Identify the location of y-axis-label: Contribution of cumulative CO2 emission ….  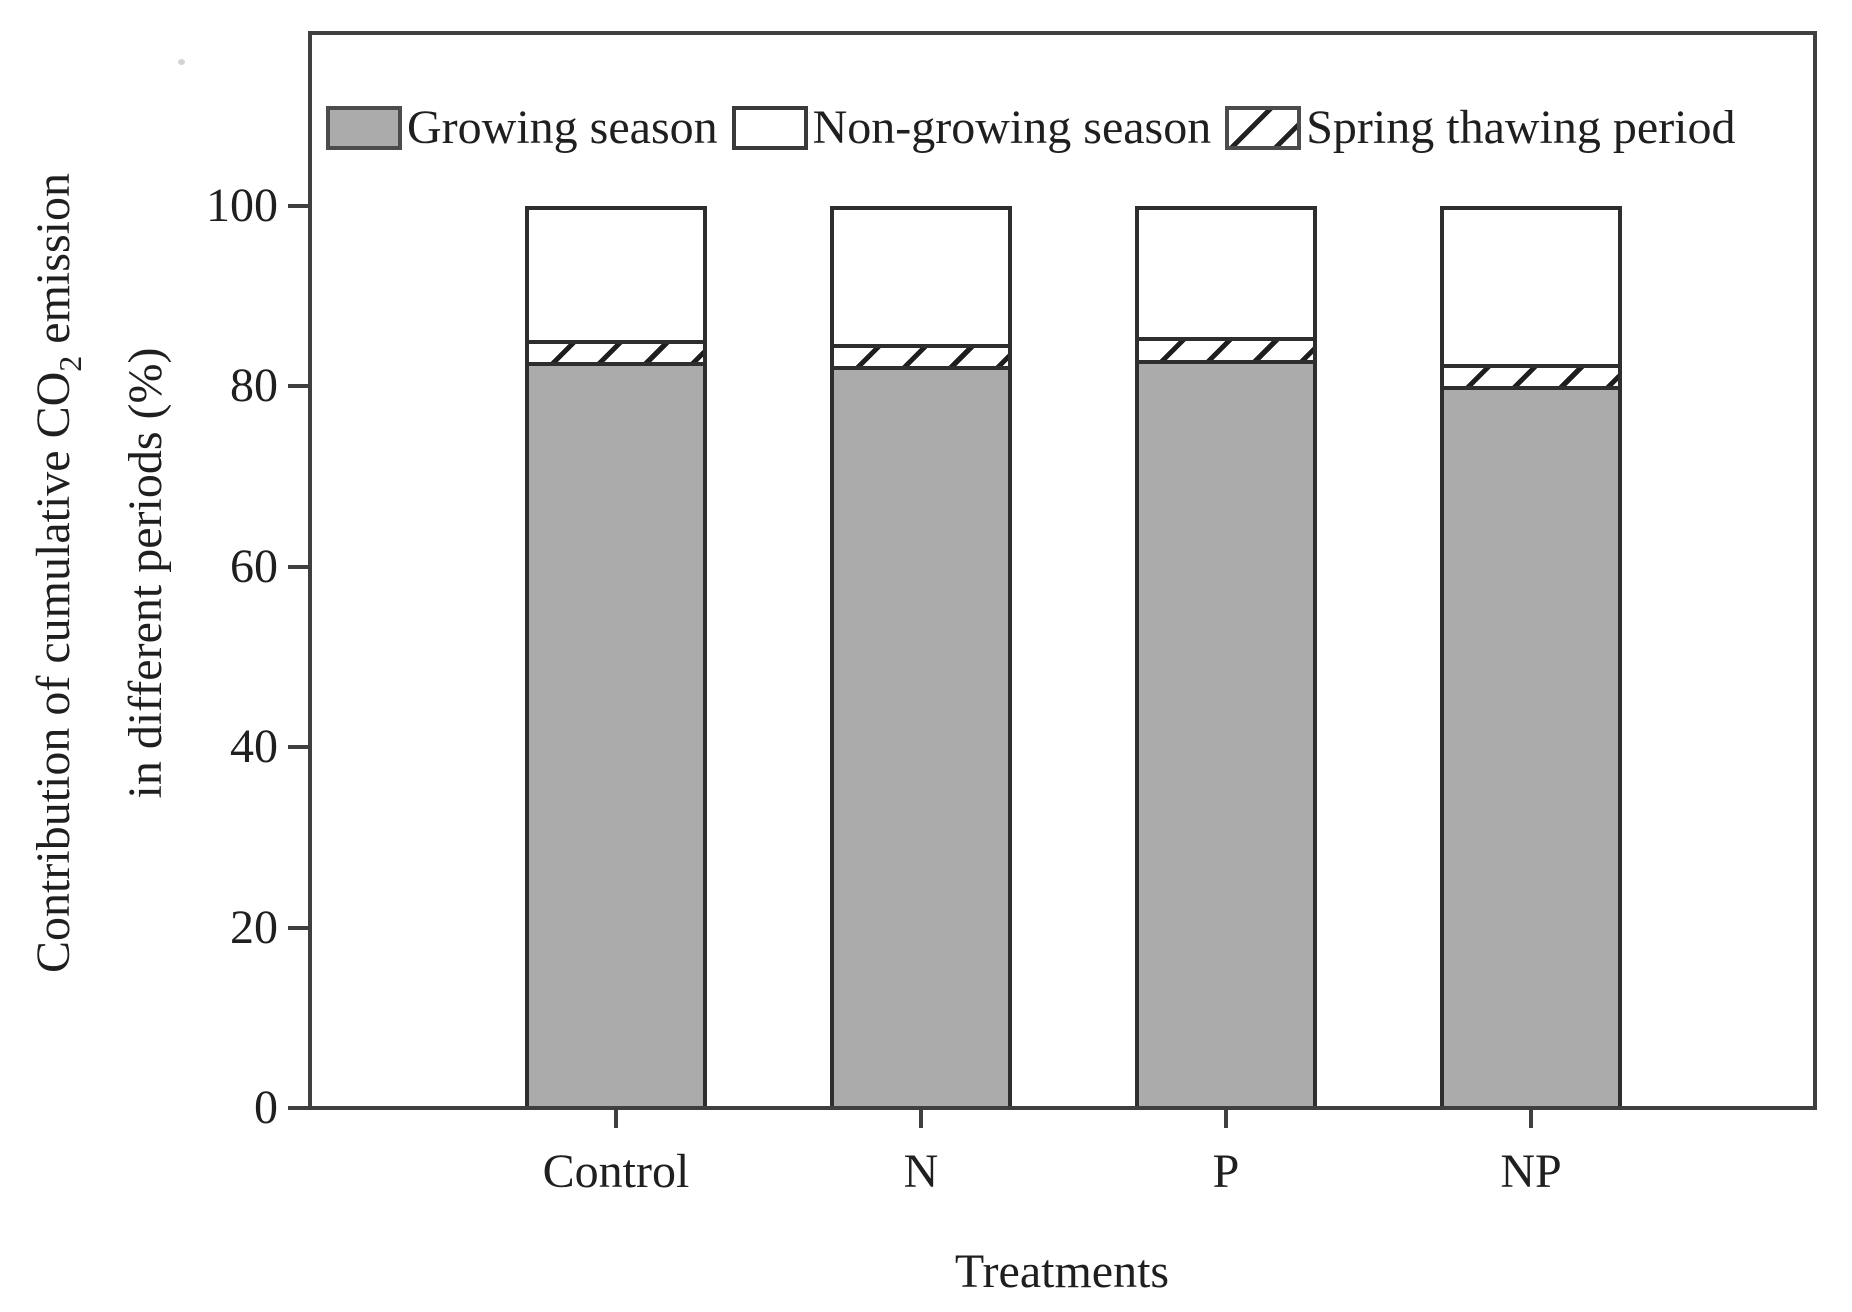
(94, 586).